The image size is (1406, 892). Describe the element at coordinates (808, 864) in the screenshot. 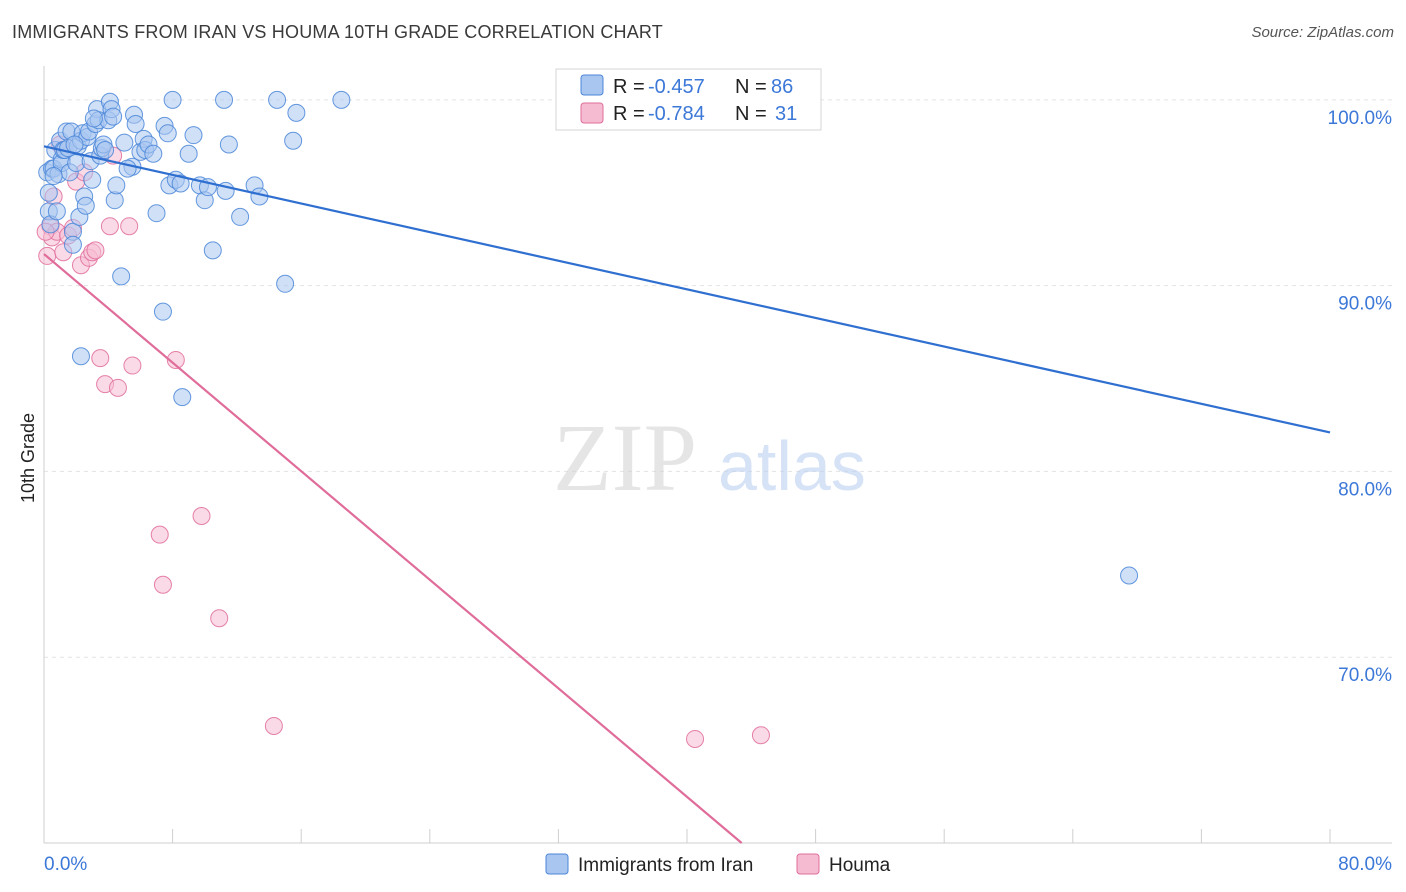

I see `bottom-legend-swatch-houma` at that location.